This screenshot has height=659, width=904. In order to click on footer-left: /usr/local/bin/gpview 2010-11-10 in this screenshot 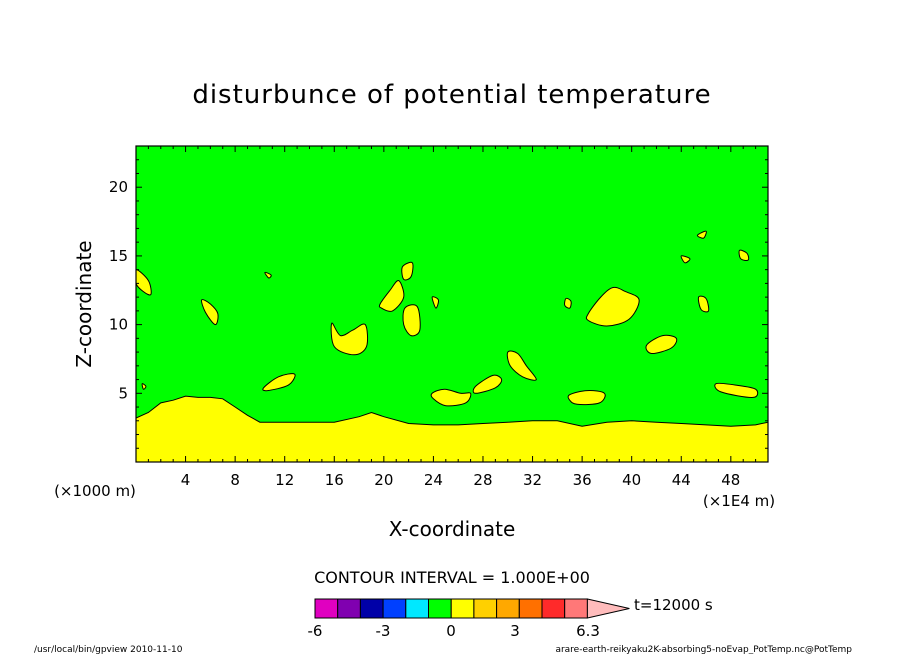, I will do `click(108, 649)`.